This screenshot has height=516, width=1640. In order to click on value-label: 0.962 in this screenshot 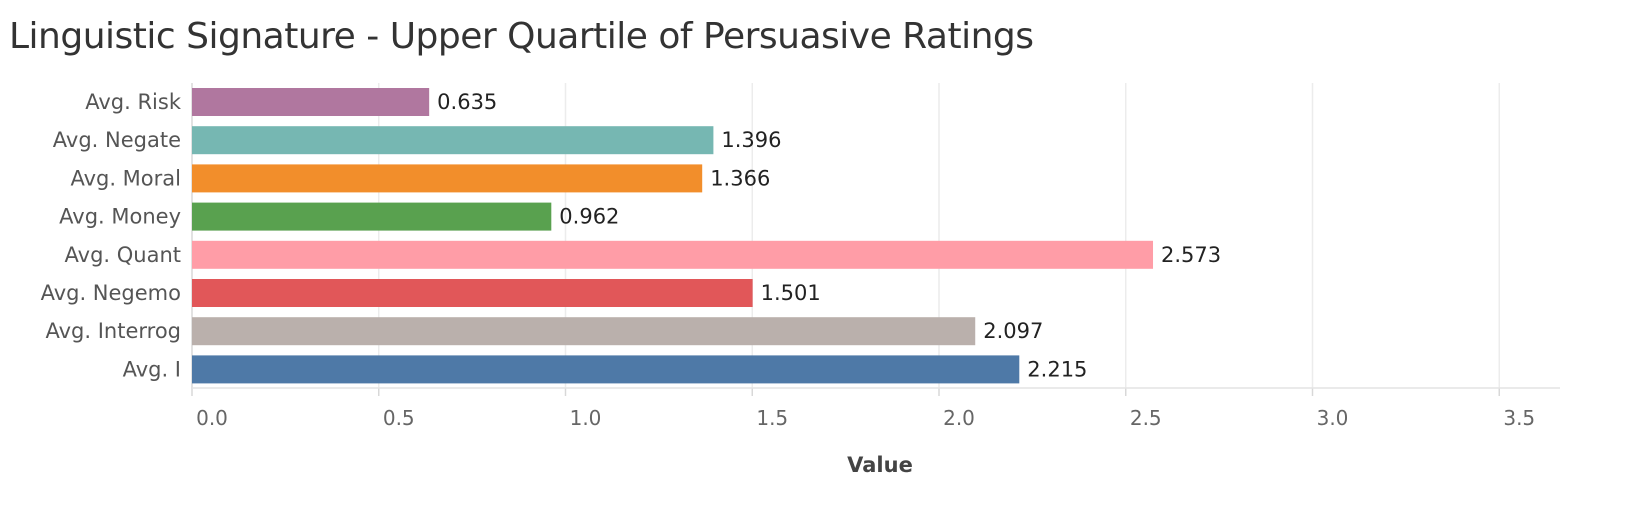, I will do `click(589, 217)`.